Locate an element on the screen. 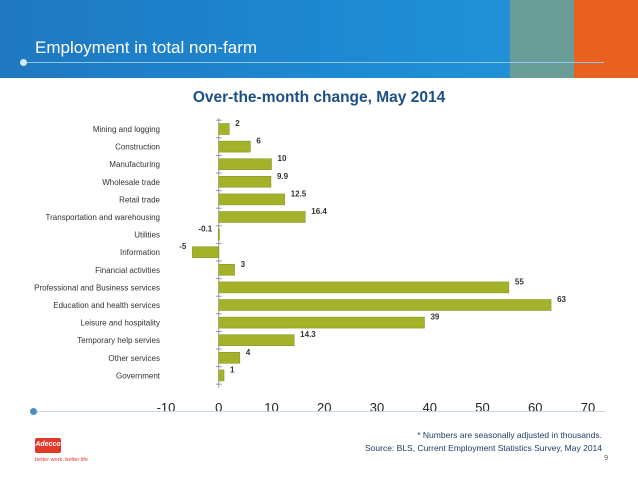  header-accent-teal is located at coordinates (542, 39).